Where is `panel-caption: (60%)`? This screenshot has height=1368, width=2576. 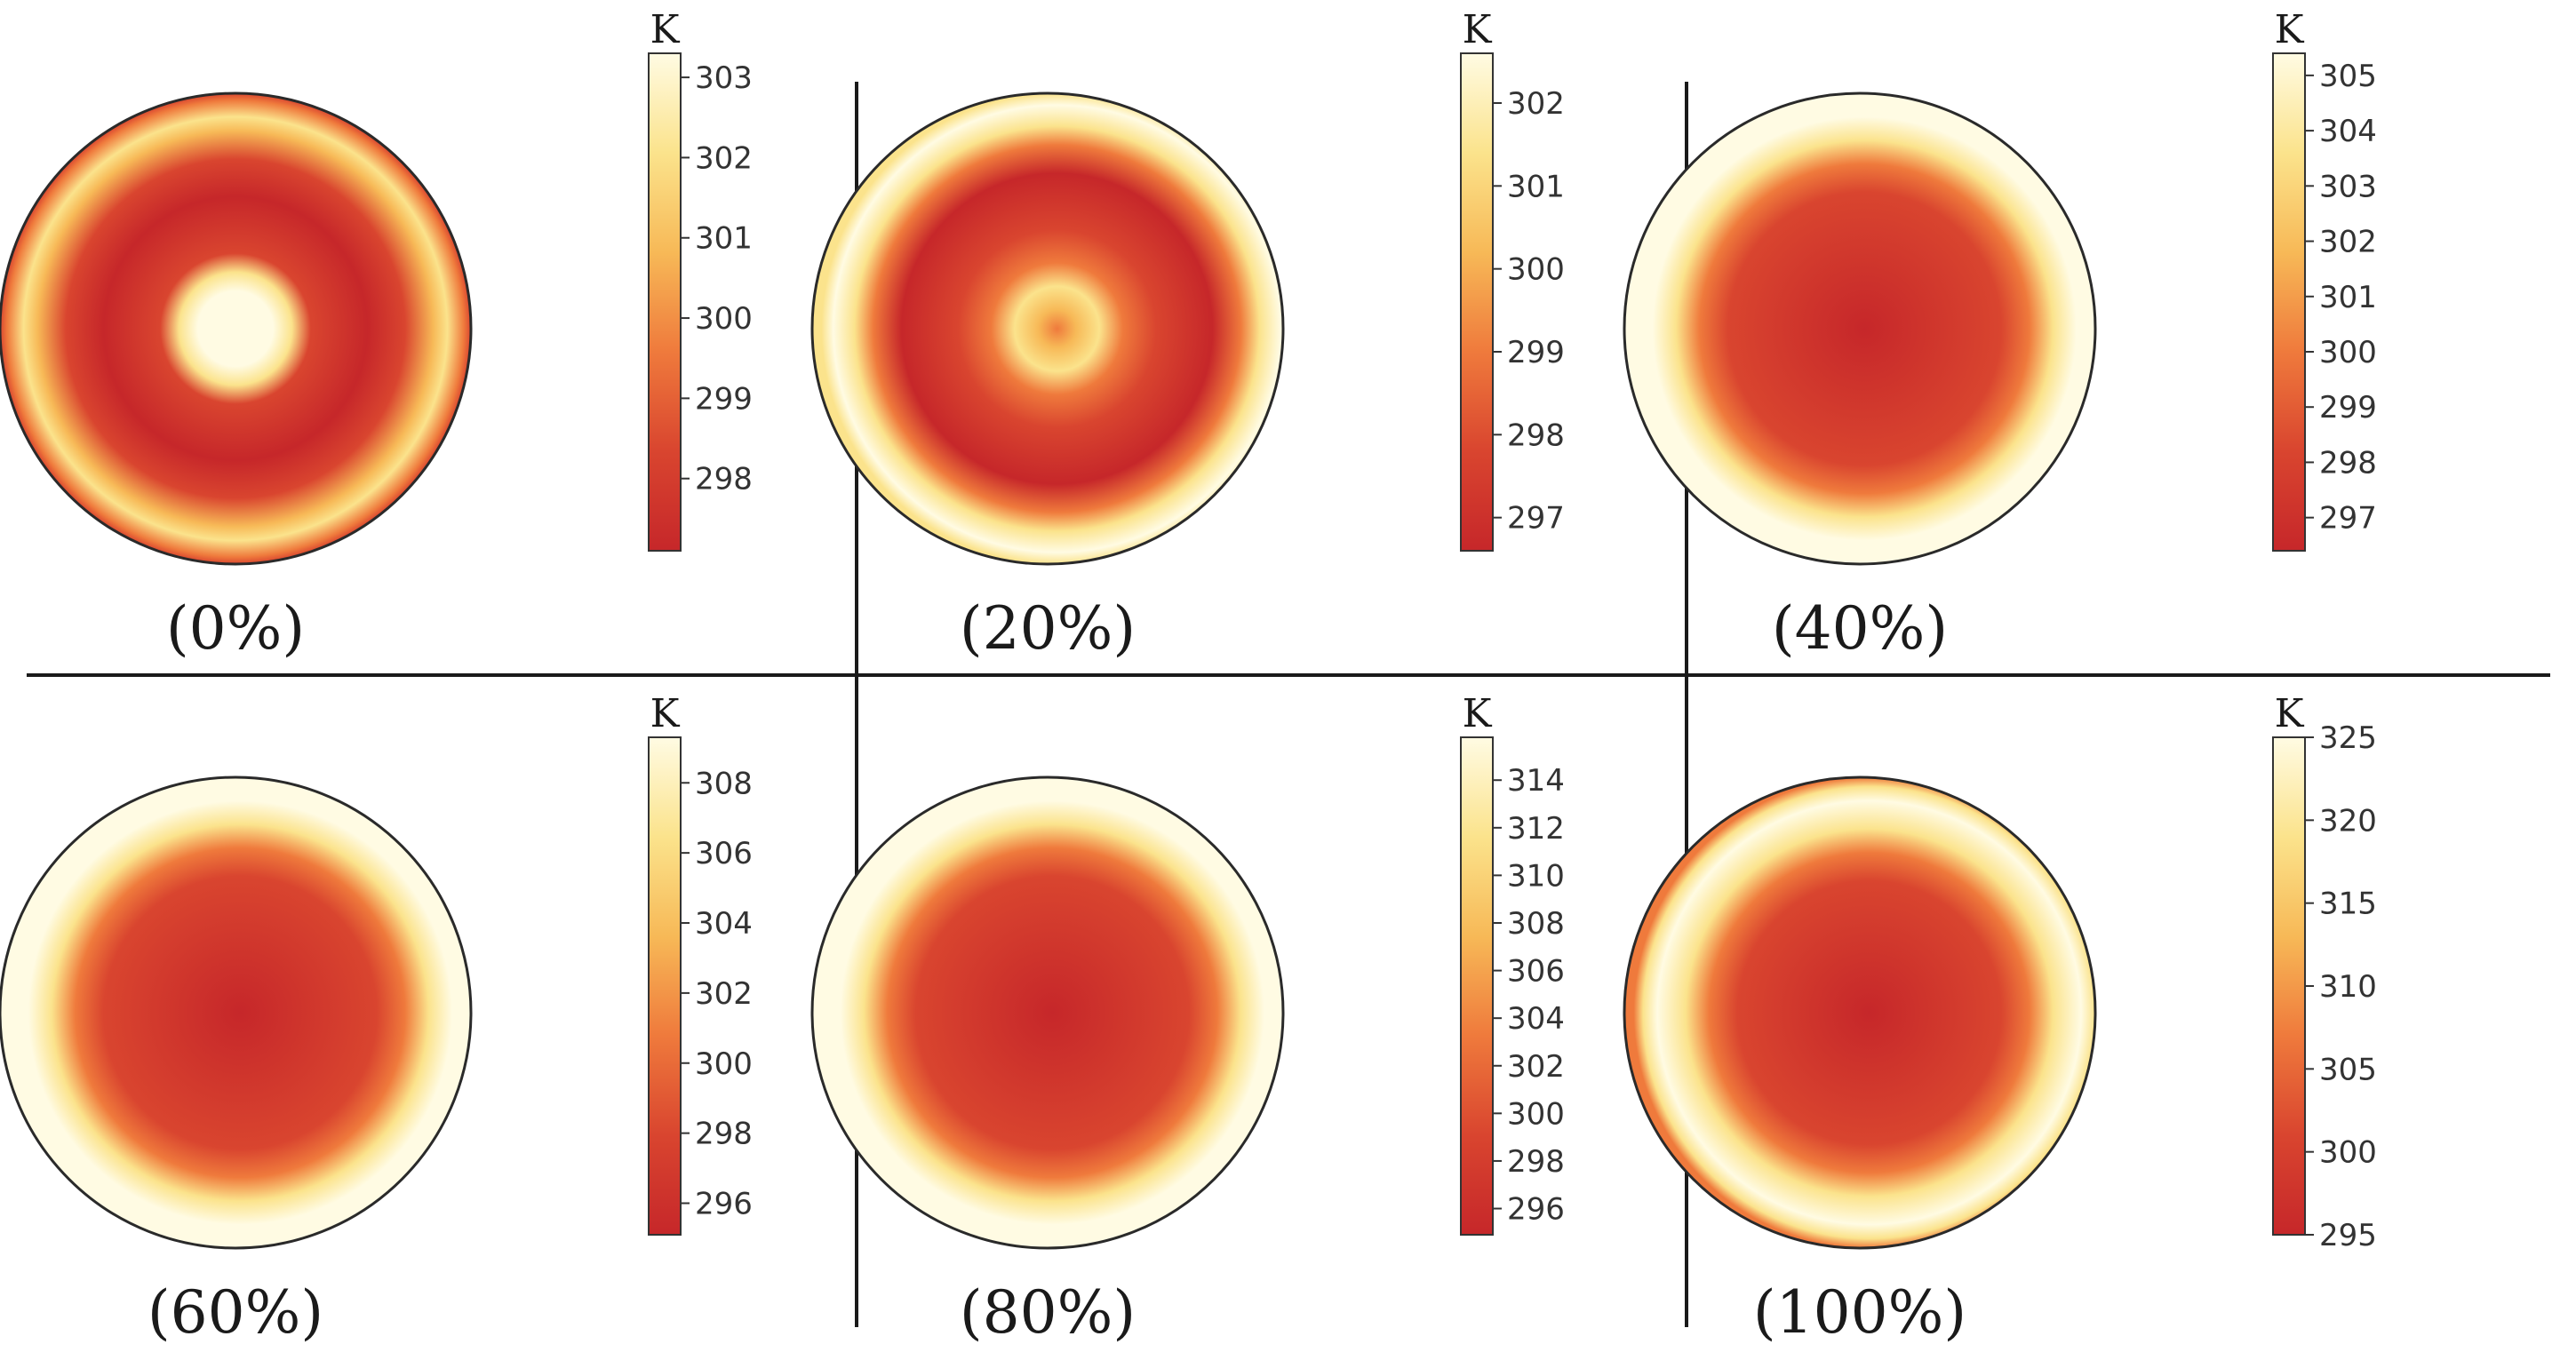 panel-caption: (60%) is located at coordinates (236, 1312).